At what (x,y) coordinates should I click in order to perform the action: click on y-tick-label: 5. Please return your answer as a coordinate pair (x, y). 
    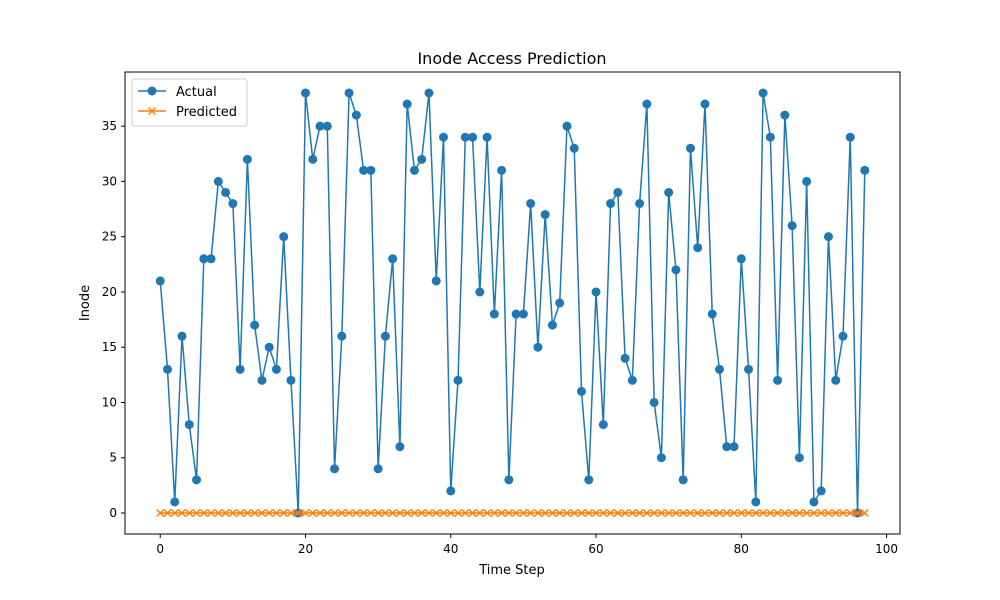
    Looking at the image, I should click on (113, 458).